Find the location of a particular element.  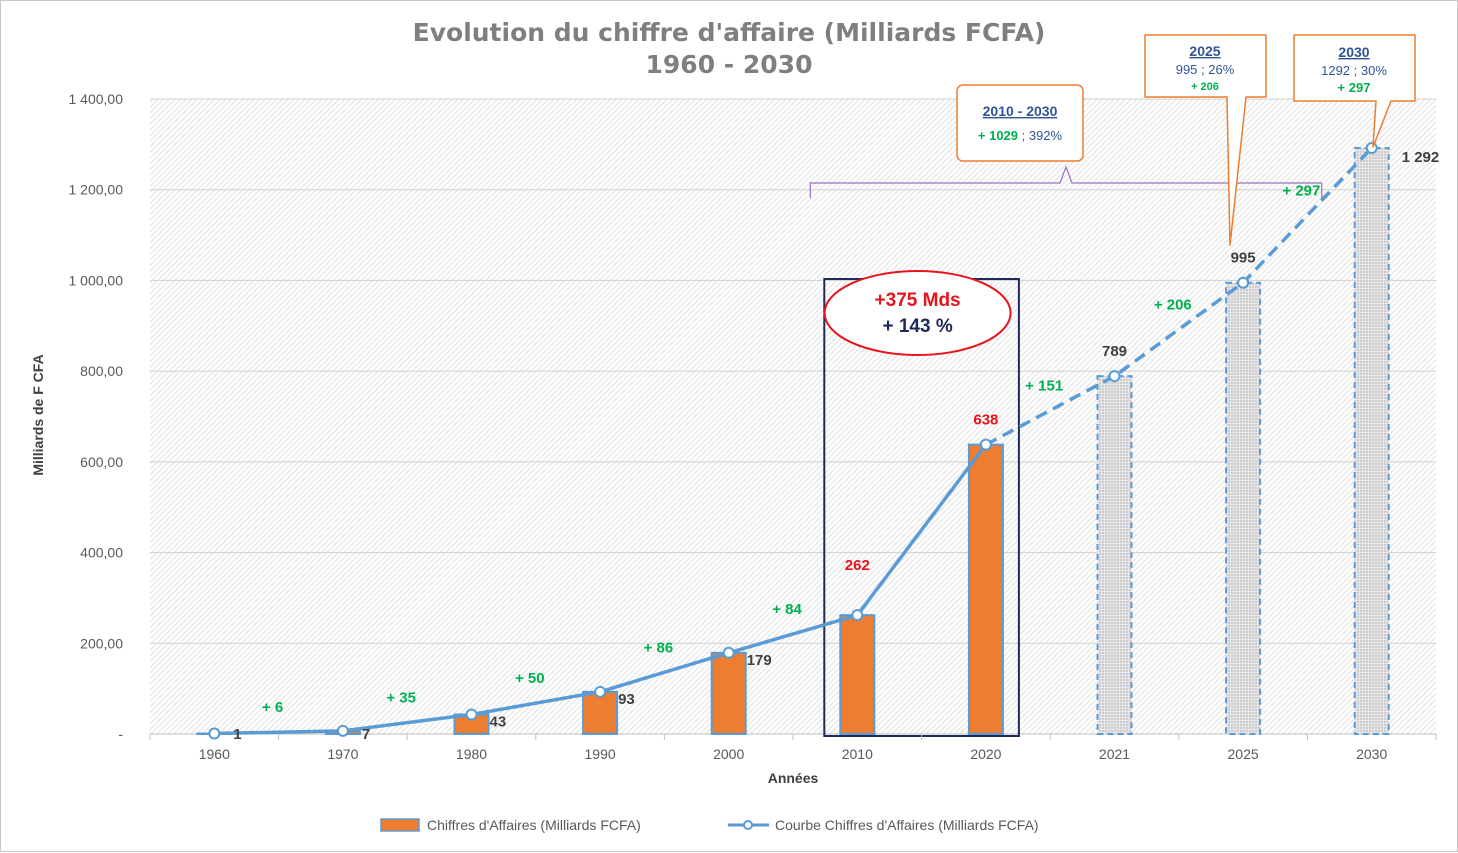

callout-range-percent: ; 392% is located at coordinates (1040, 135).